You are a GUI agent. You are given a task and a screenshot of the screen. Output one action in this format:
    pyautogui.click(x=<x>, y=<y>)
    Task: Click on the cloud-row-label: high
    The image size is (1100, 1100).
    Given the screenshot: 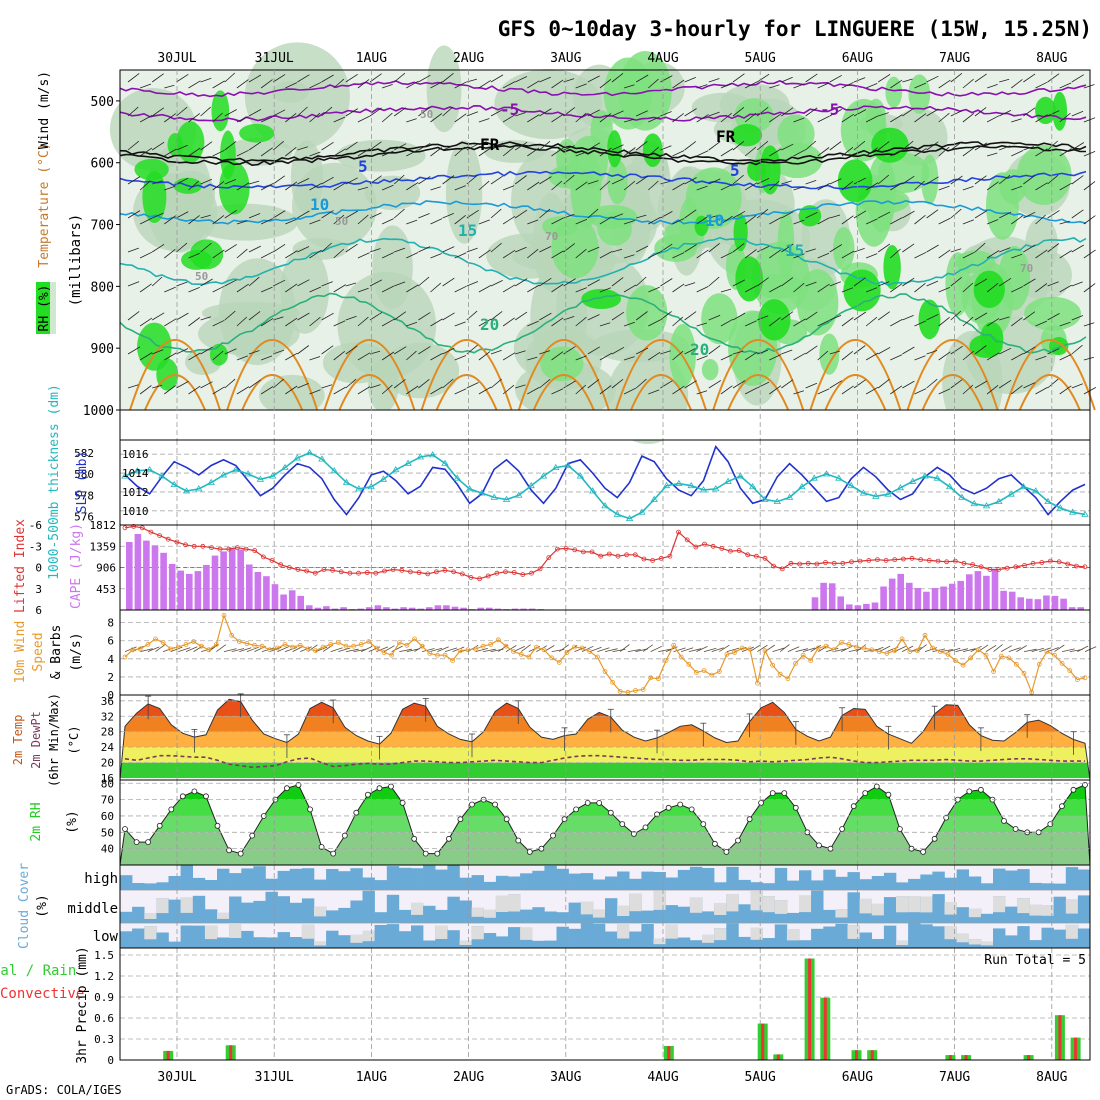 What is the action you would take?
    pyautogui.click(x=101, y=879)
    